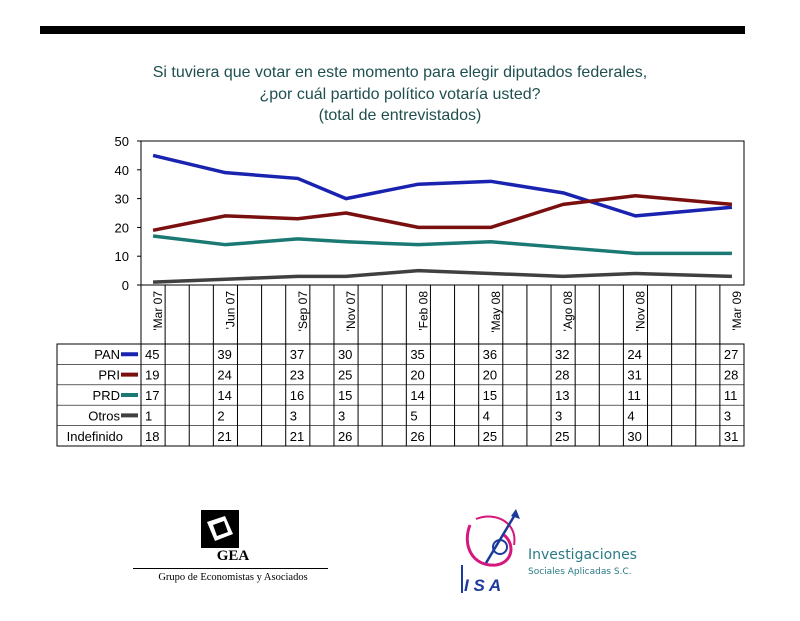 Image resolution: width=800 pixels, height=621 pixels. I want to click on legend-label-otros: Otros, so click(104, 415).